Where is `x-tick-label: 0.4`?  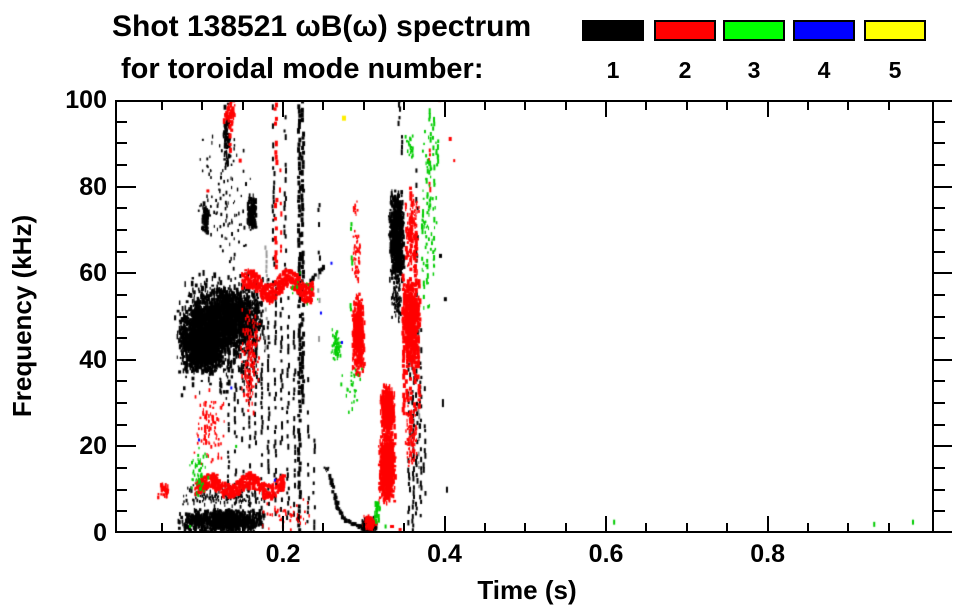
x-tick-label: 0.4 is located at coordinates (444, 554).